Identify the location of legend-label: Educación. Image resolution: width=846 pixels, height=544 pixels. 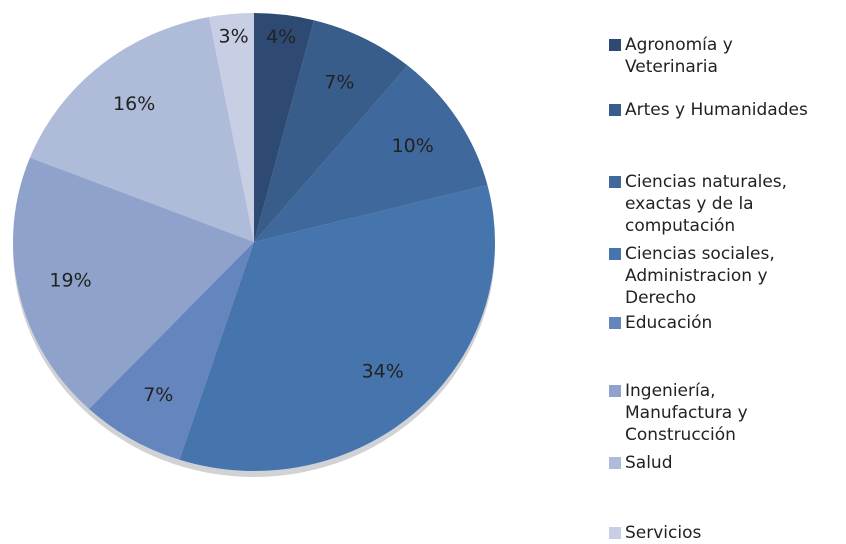
(668, 323).